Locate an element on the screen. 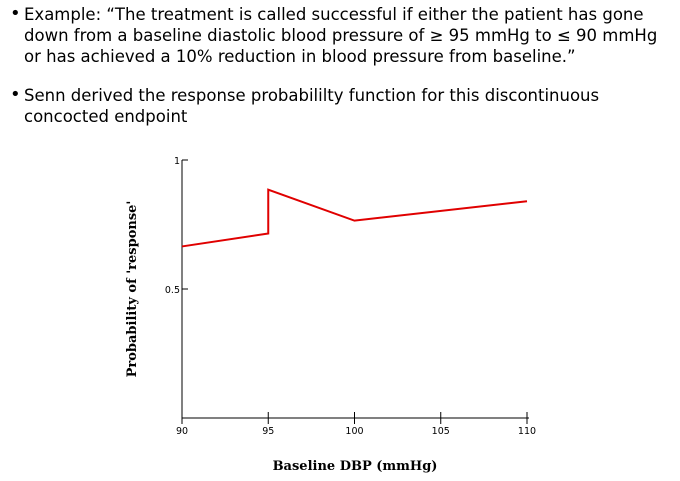 Image resolution: width=680 pixels, height=481 pixels. x-tick-label: 95 is located at coordinates (268, 431).